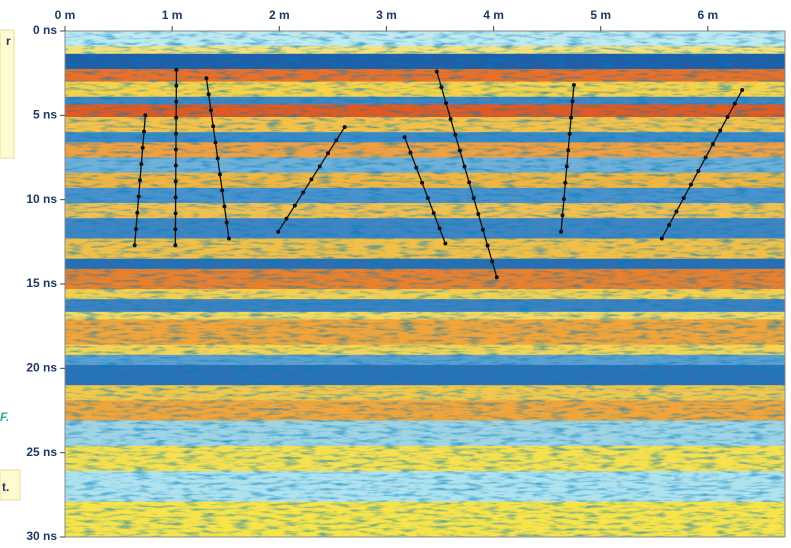 Image resolution: width=791 pixels, height=548 pixels. What do you see at coordinates (5, 487) in the screenshot?
I see `fragment: t.` at bounding box center [5, 487].